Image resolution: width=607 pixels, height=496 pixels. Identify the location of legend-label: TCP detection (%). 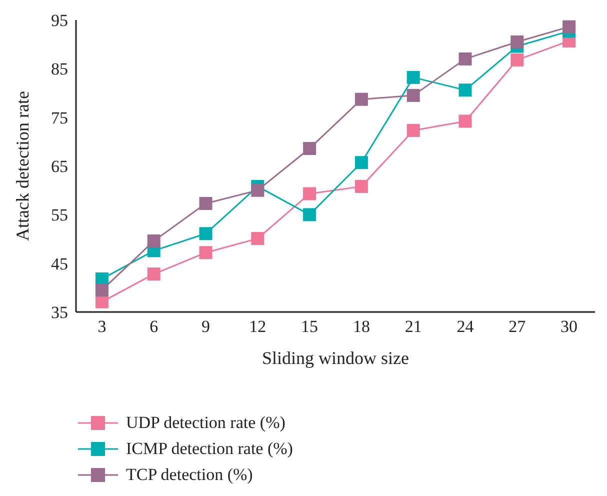
(189, 475).